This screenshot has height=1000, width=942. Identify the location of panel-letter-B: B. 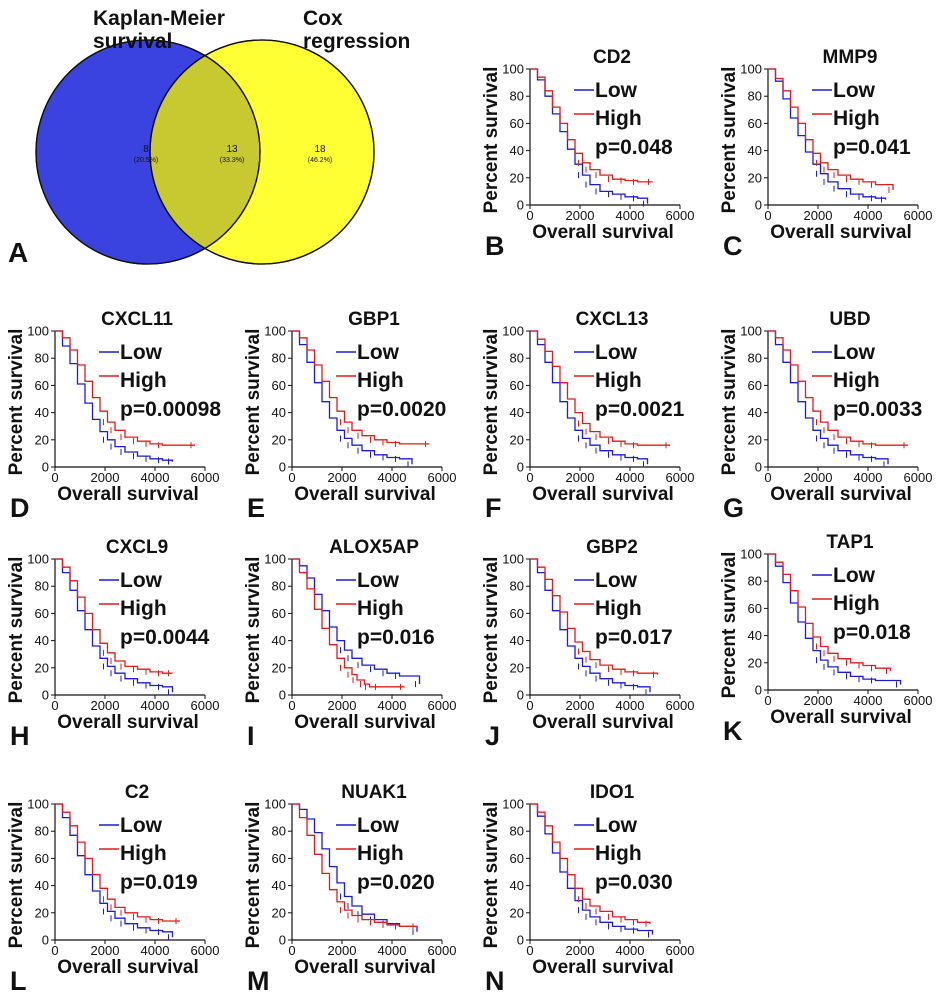
(495, 246).